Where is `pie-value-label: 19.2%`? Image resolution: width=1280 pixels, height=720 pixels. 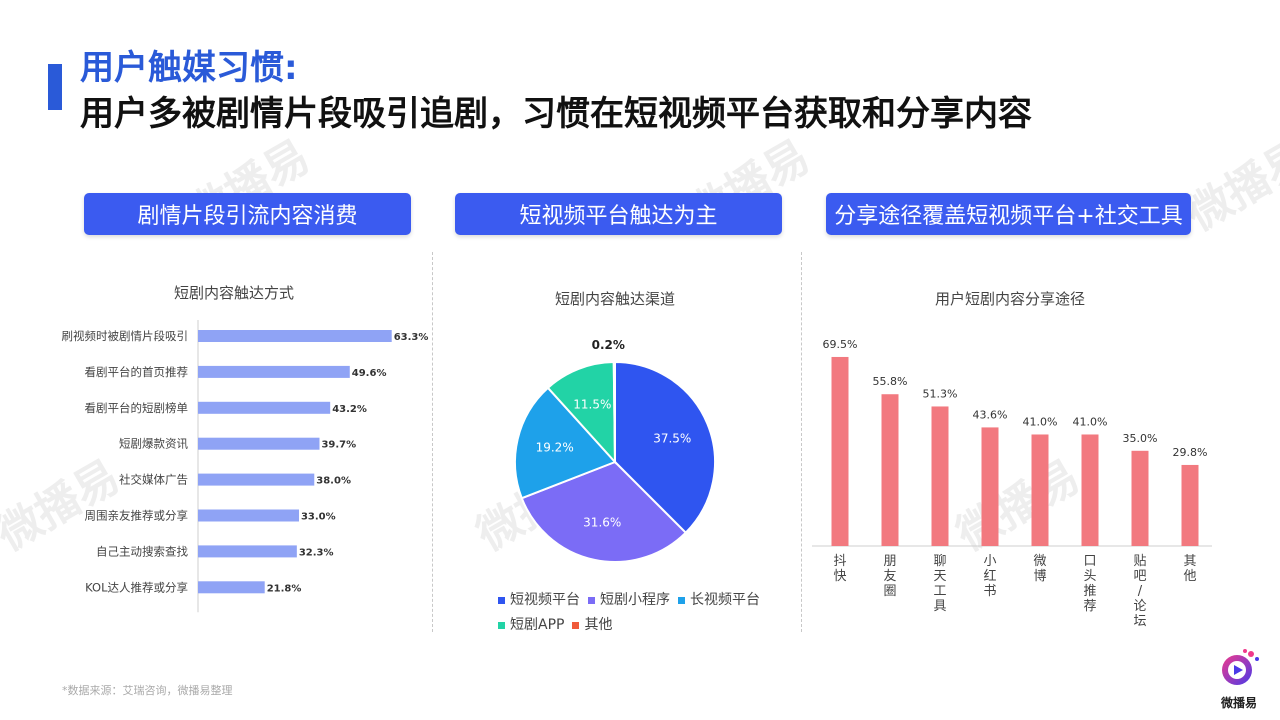
pie-value-label: 19.2% is located at coordinates (555, 448).